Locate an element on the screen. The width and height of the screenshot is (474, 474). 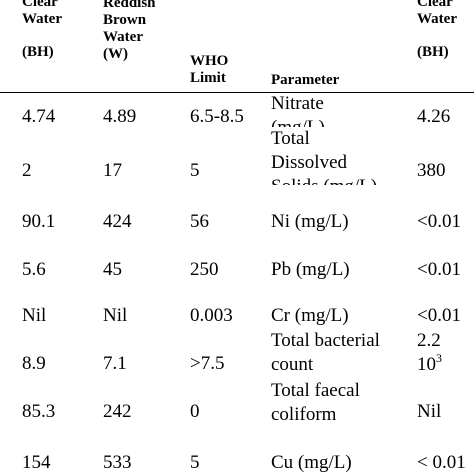
header-clear-water-2-label: Clear Water is located at coordinates (437, 13).